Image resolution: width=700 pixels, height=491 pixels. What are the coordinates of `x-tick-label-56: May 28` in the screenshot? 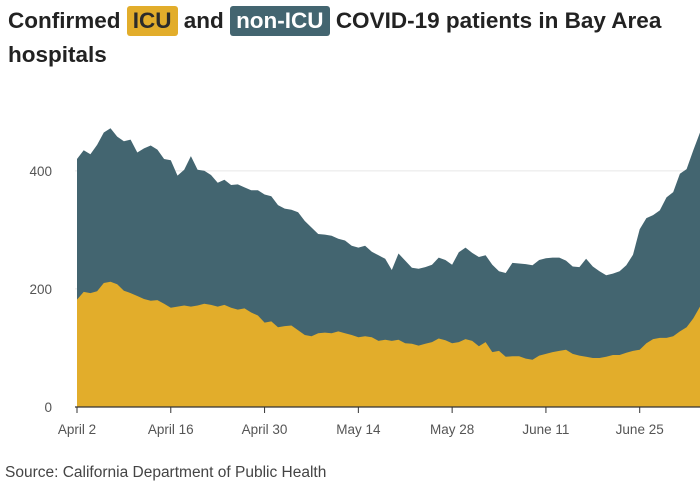 It's located at (452, 429).